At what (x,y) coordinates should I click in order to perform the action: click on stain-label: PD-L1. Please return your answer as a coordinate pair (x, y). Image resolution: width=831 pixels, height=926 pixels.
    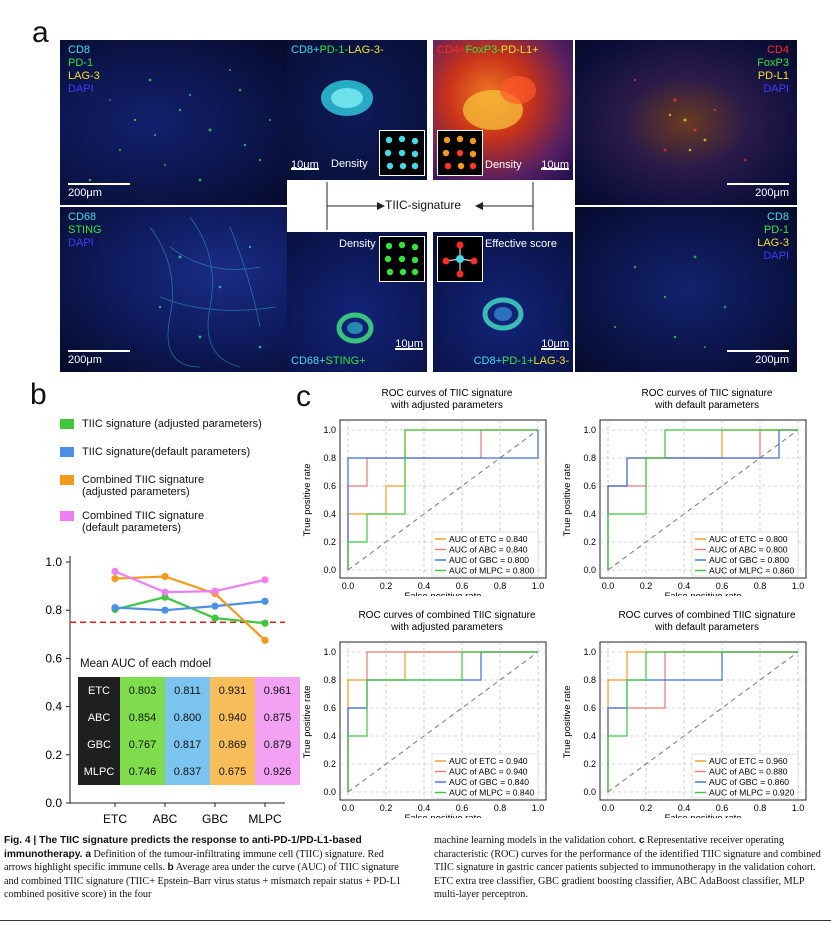
    Looking at the image, I should click on (773, 76).